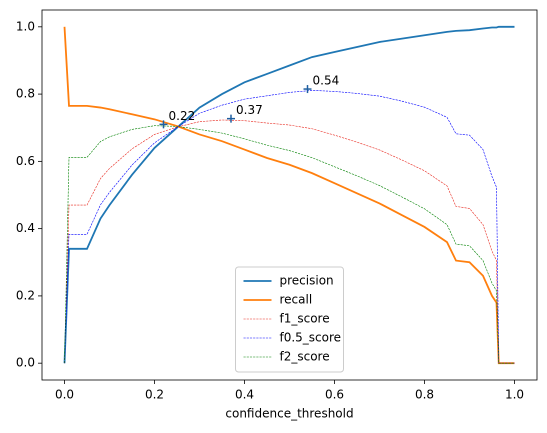 This screenshot has width=547, height=433. I want to click on annotation-label: 0.22, so click(182, 116).